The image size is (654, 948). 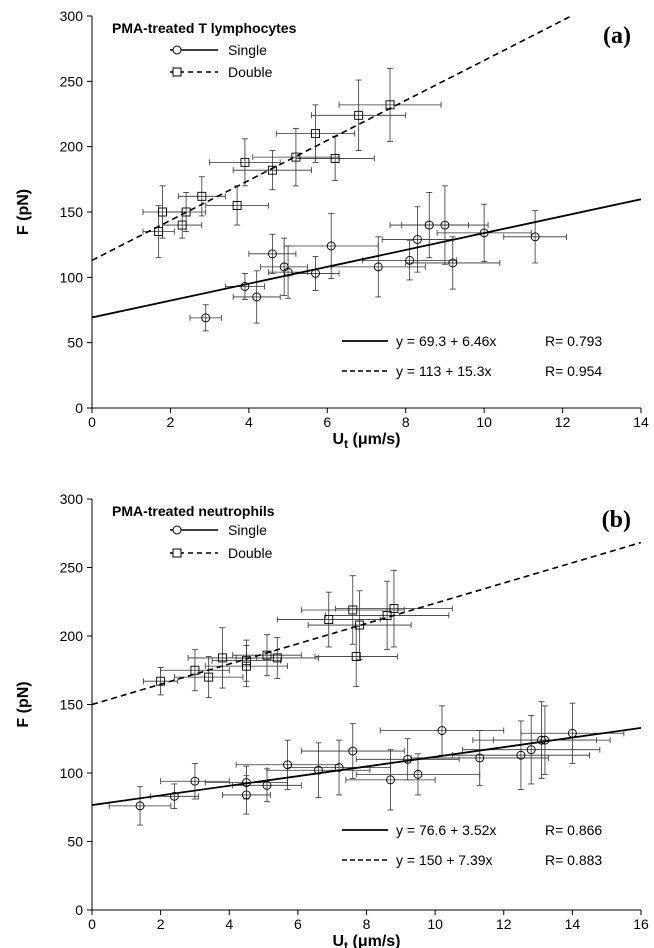 What do you see at coordinates (573, 860) in the screenshot?
I see `fit-r-double: R= 0.883` at bounding box center [573, 860].